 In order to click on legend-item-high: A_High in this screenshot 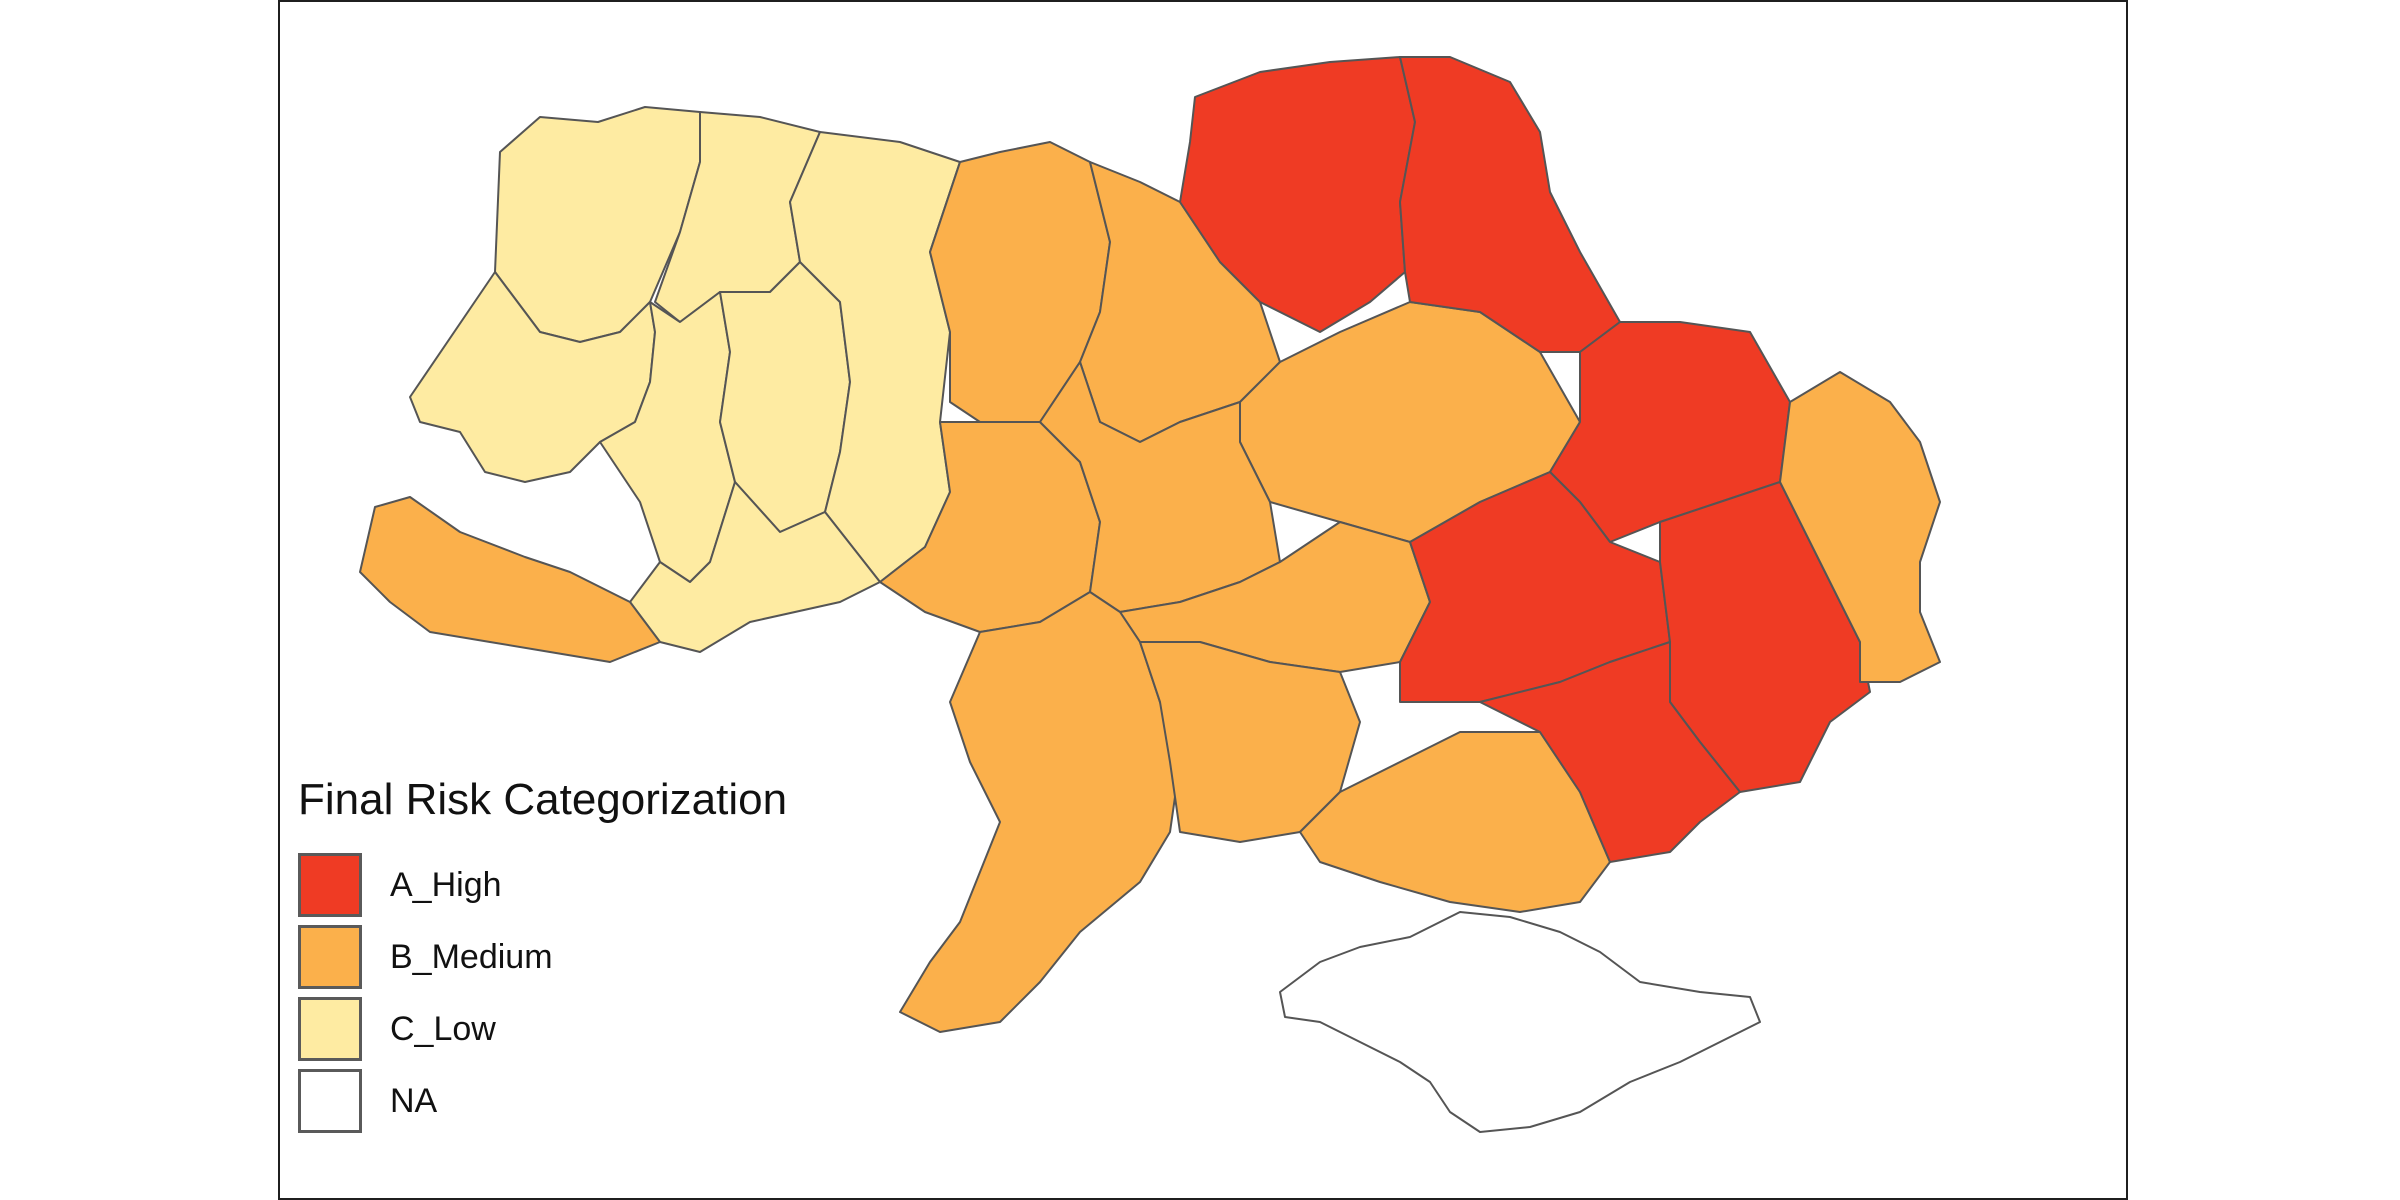, I will do `click(542, 885)`.